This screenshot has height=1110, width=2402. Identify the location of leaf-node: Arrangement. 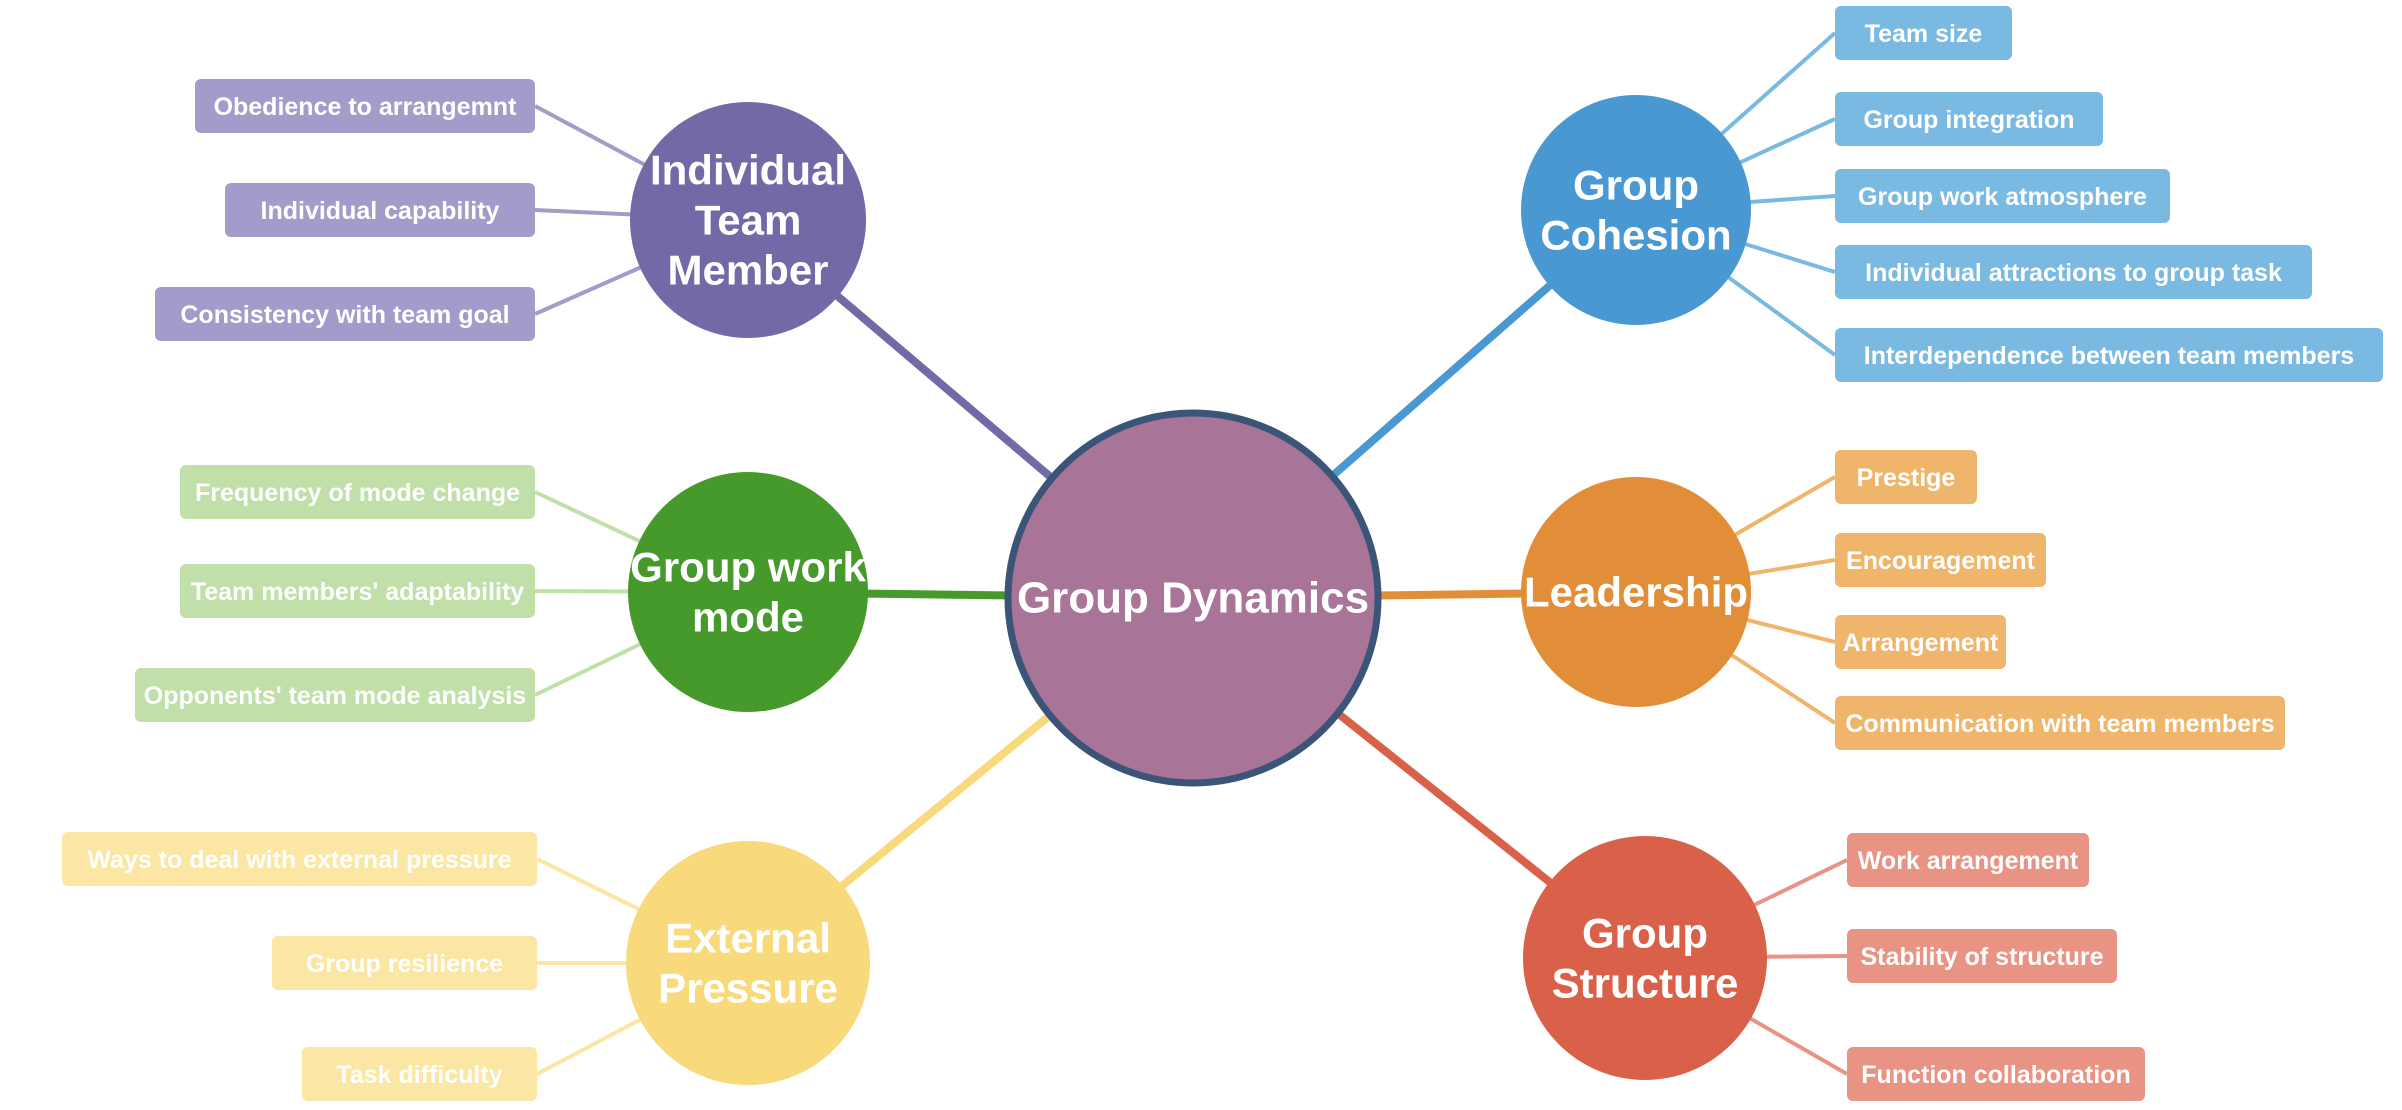
(1920, 642).